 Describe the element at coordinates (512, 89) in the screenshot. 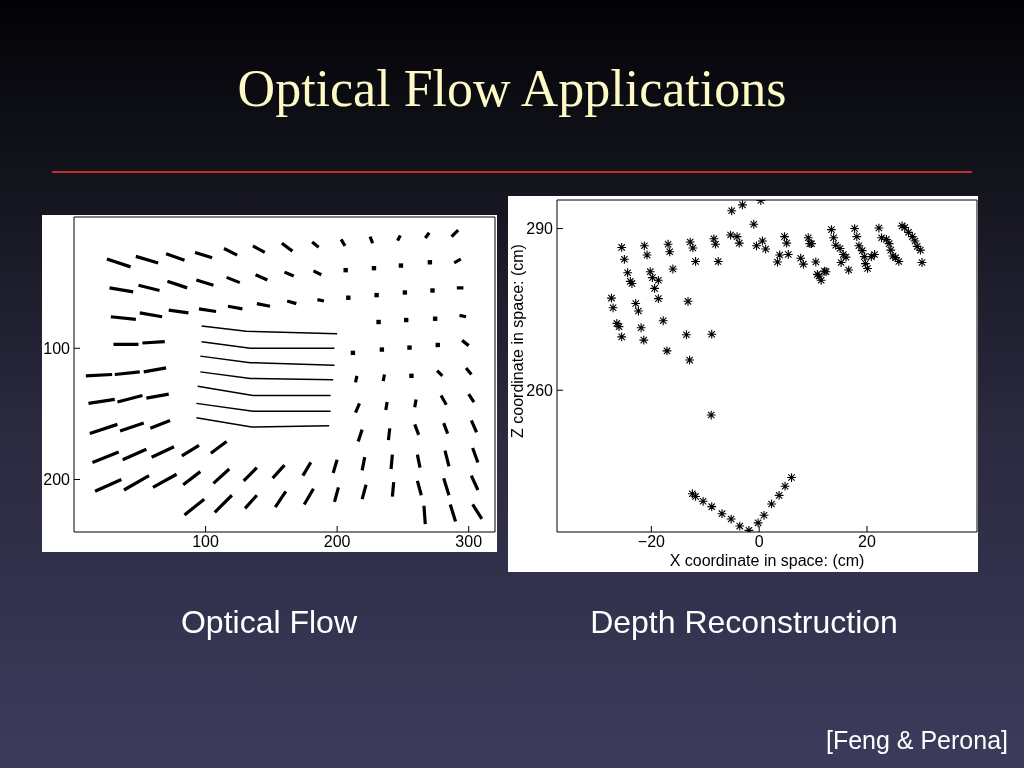

I see `chart-title: Optical Flow Applications` at that location.